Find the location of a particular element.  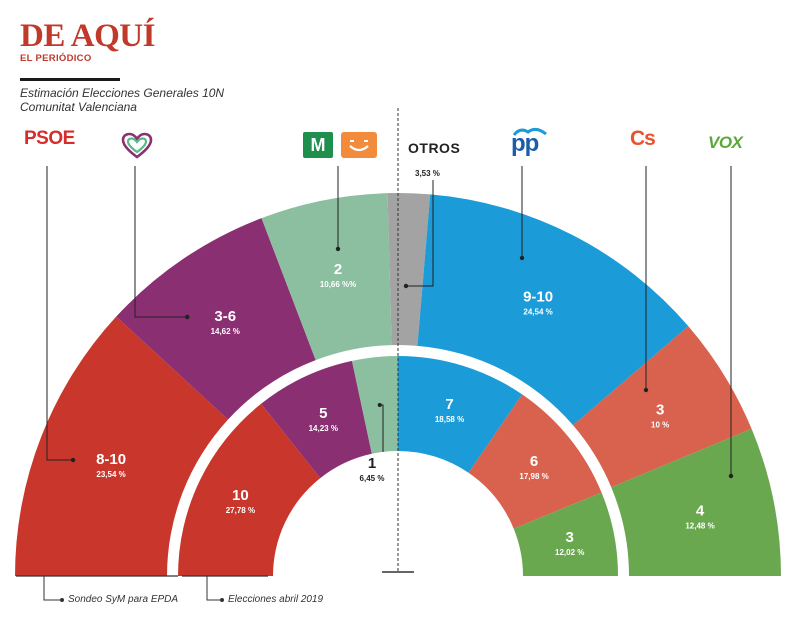

outer-segment-compromis is located at coordinates (216, 319).